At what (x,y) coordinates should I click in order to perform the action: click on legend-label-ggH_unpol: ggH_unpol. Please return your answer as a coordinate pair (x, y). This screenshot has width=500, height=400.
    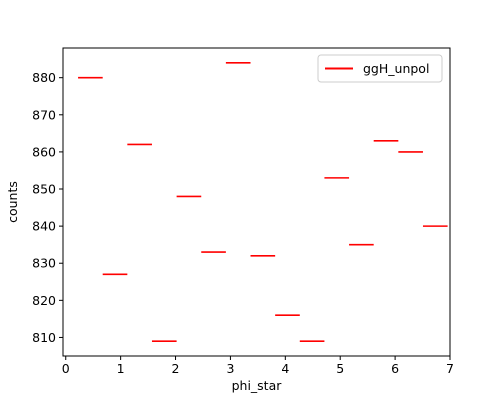
    Looking at the image, I should click on (396, 68).